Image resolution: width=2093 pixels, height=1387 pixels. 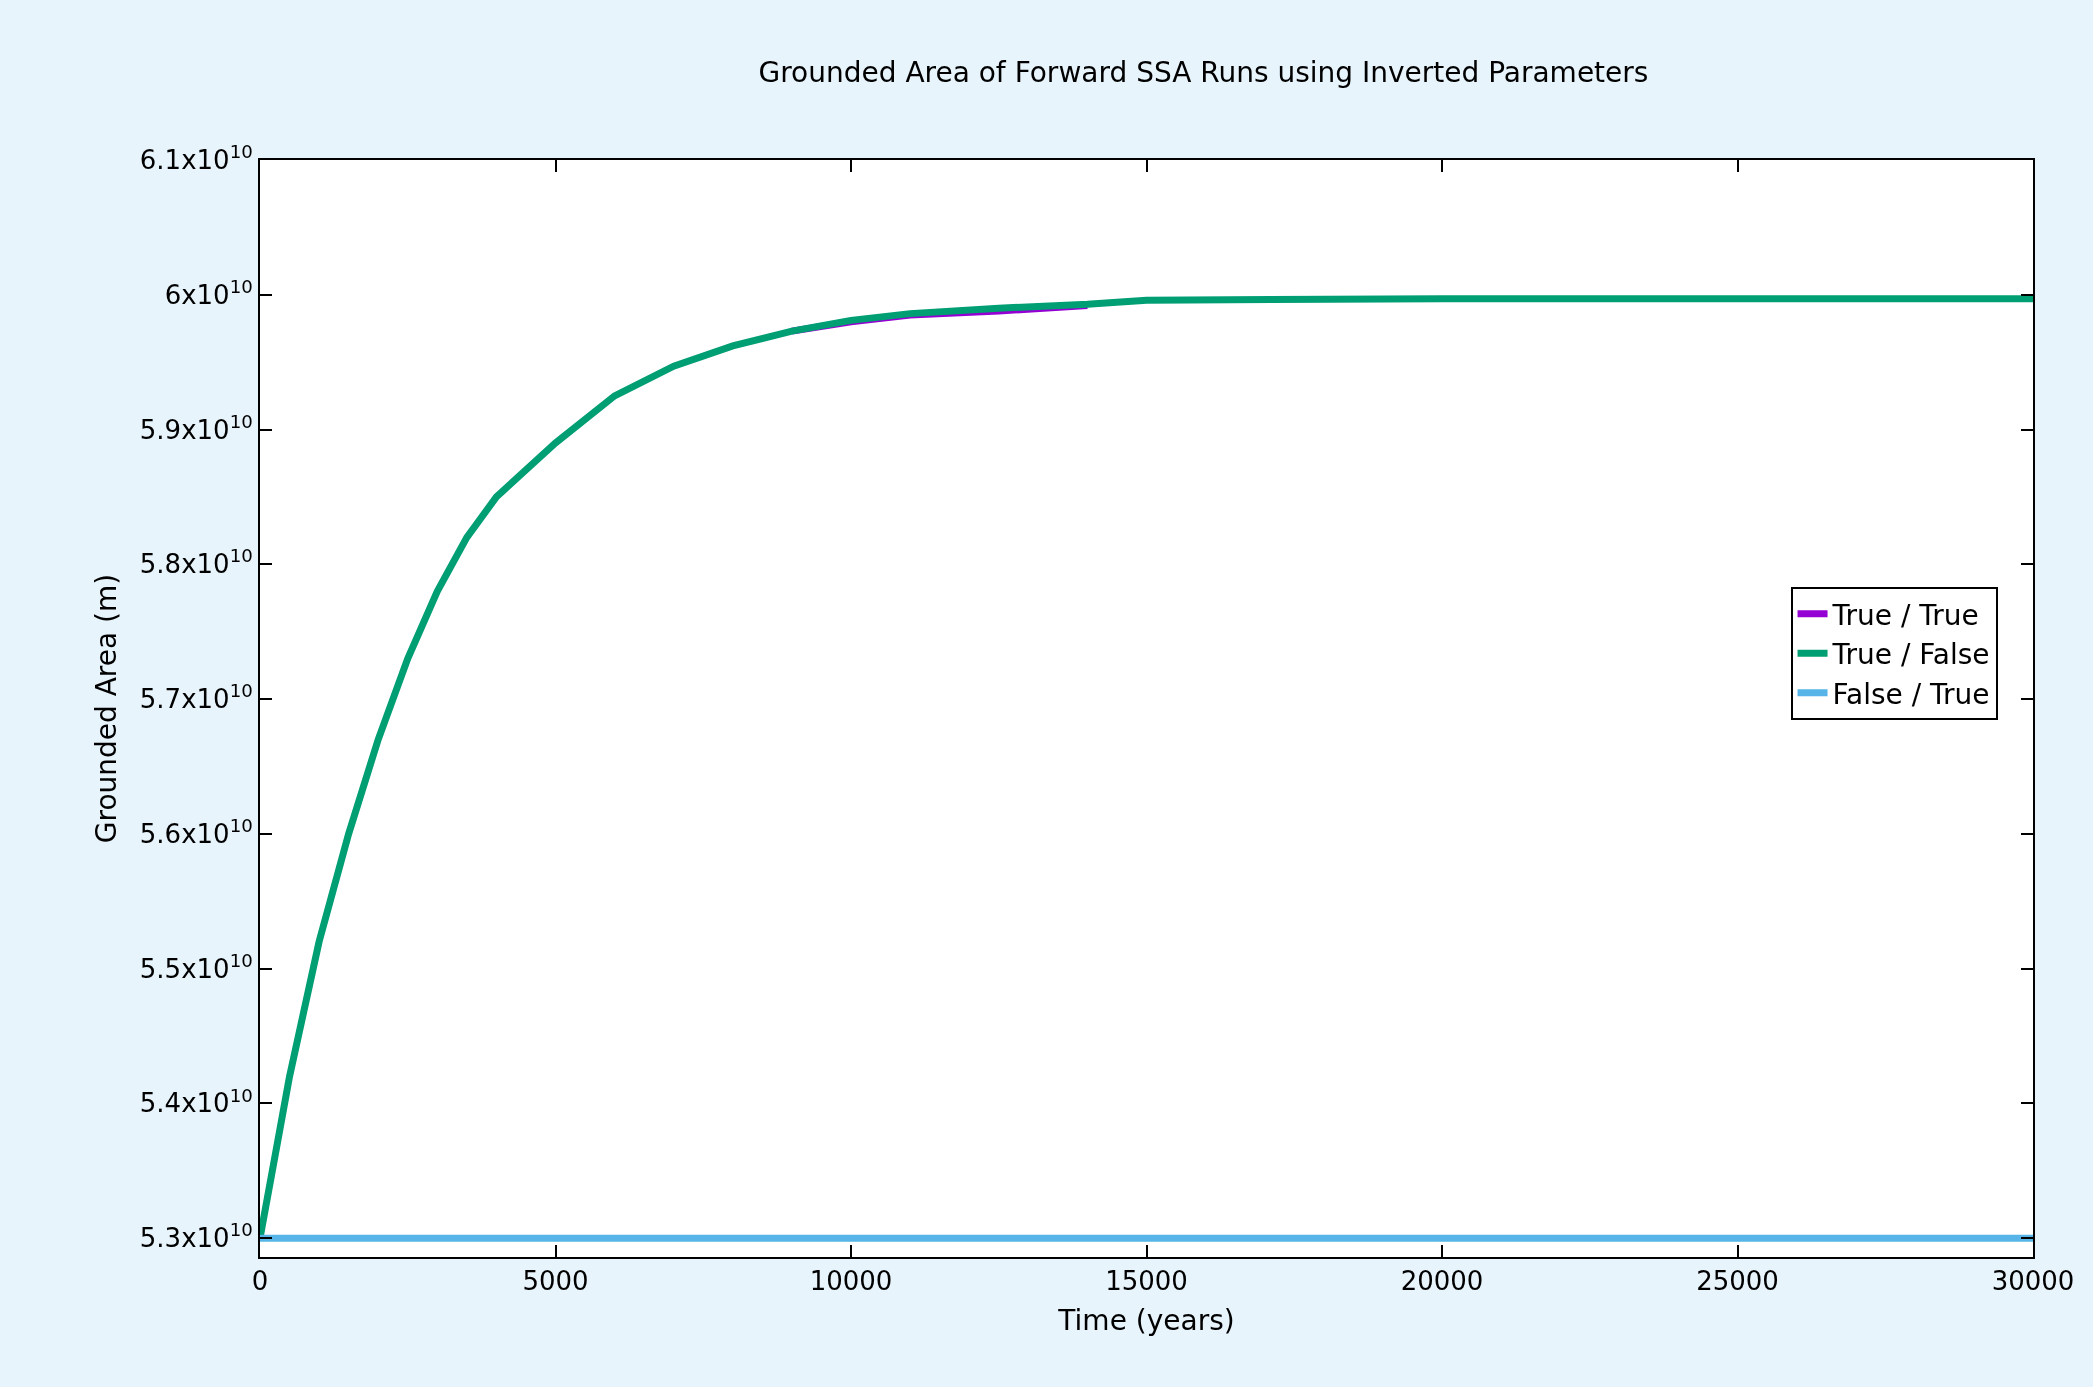 What do you see at coordinates (196, 158) in the screenshot?
I see `y-tick-label: 6.1x10$^{10}$` at bounding box center [196, 158].